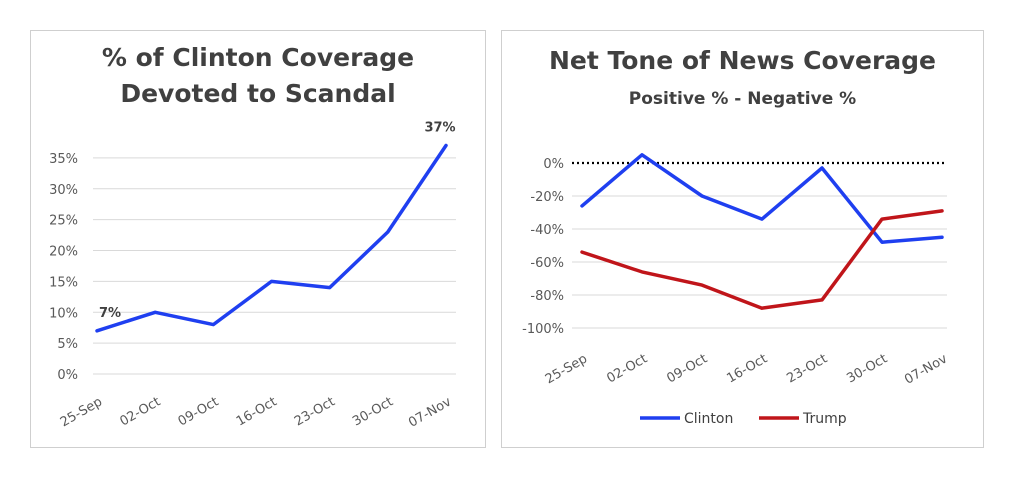 The height and width of the screenshot is (479, 1024). Describe the element at coordinates (258, 57) in the screenshot. I see `chart-title-line1: % of Clinton Coverage` at that location.